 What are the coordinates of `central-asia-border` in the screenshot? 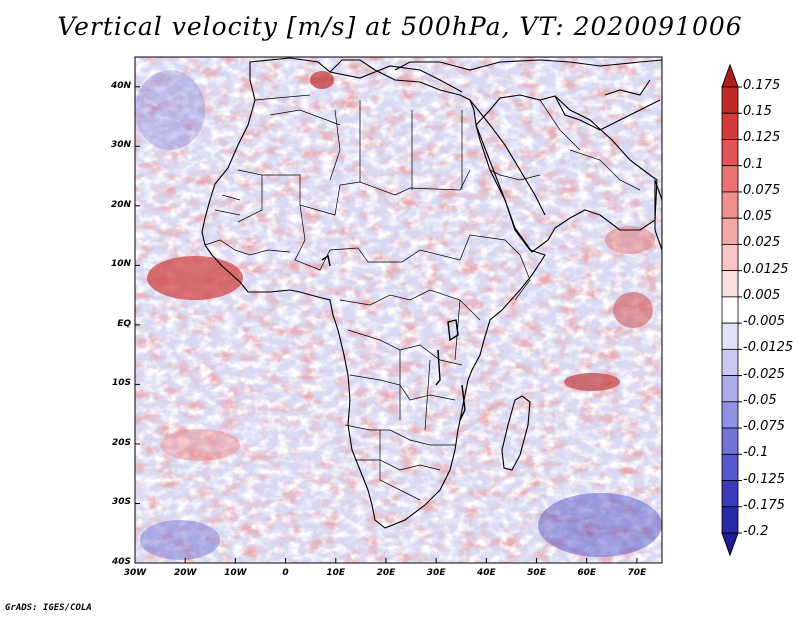 It's located at (627, 87).